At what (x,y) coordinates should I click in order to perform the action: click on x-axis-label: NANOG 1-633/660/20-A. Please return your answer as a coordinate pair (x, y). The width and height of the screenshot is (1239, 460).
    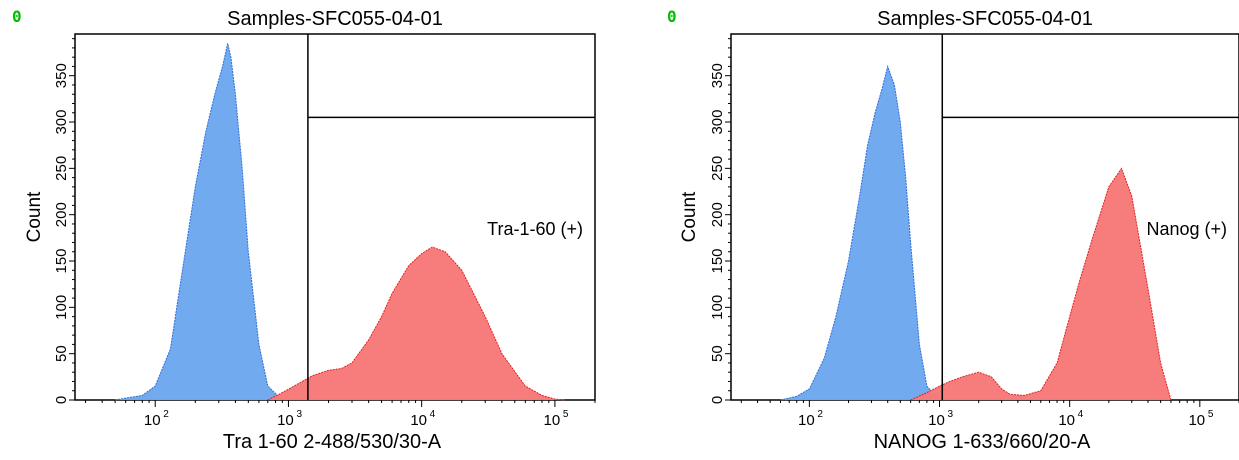
    Looking at the image, I should click on (982, 442).